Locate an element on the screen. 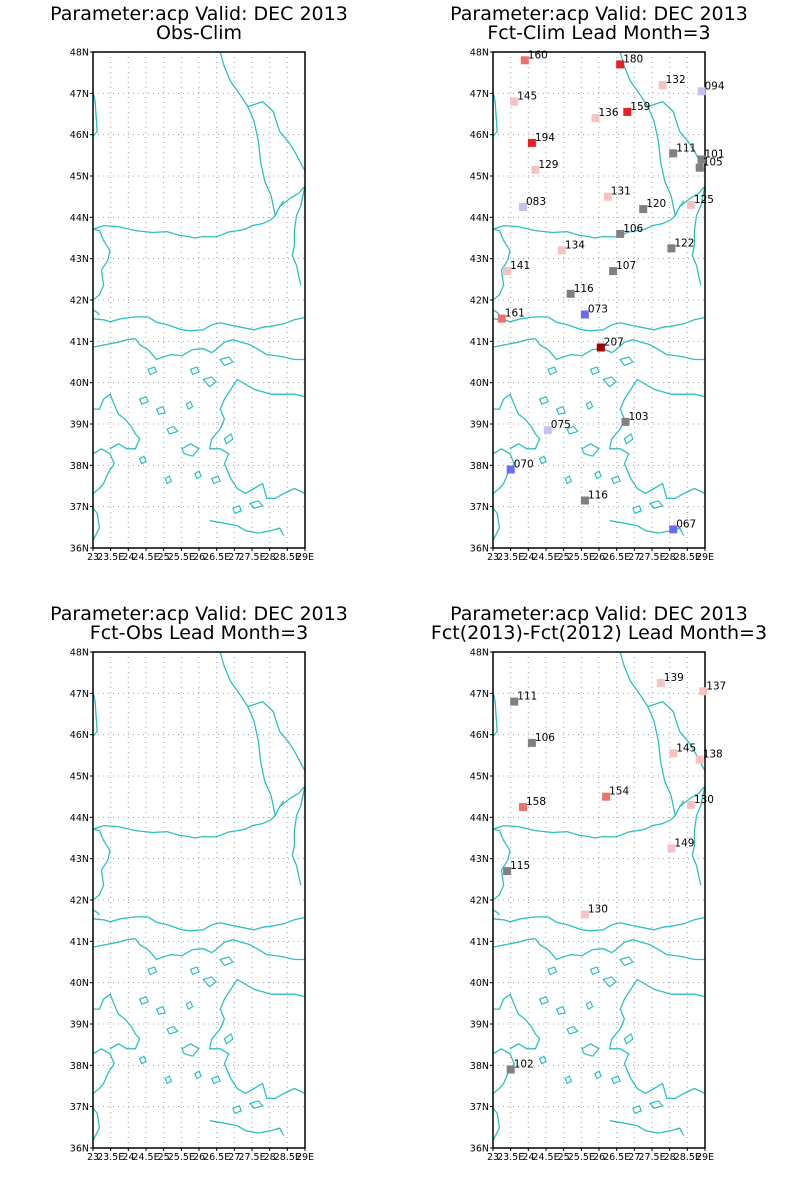 The image size is (800, 1200). panel-subtitle: Fct-Obs Lead Month=3 is located at coordinates (199, 633).